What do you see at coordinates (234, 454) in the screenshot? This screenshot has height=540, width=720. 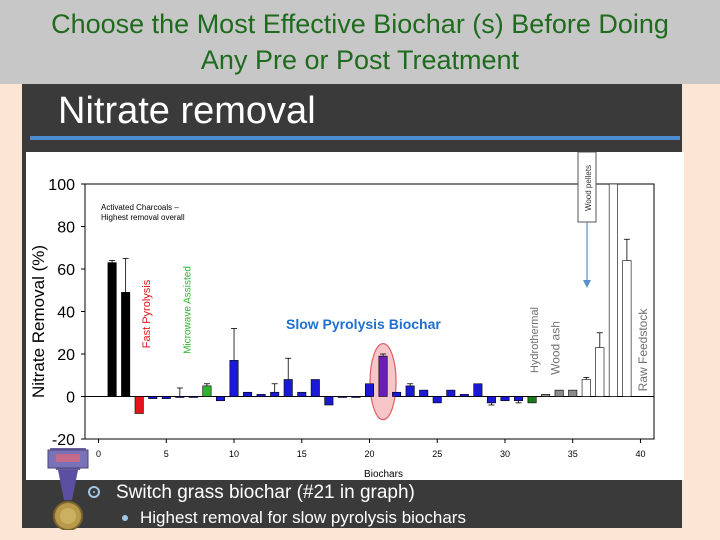 I see `x-tick-label: 10` at bounding box center [234, 454].